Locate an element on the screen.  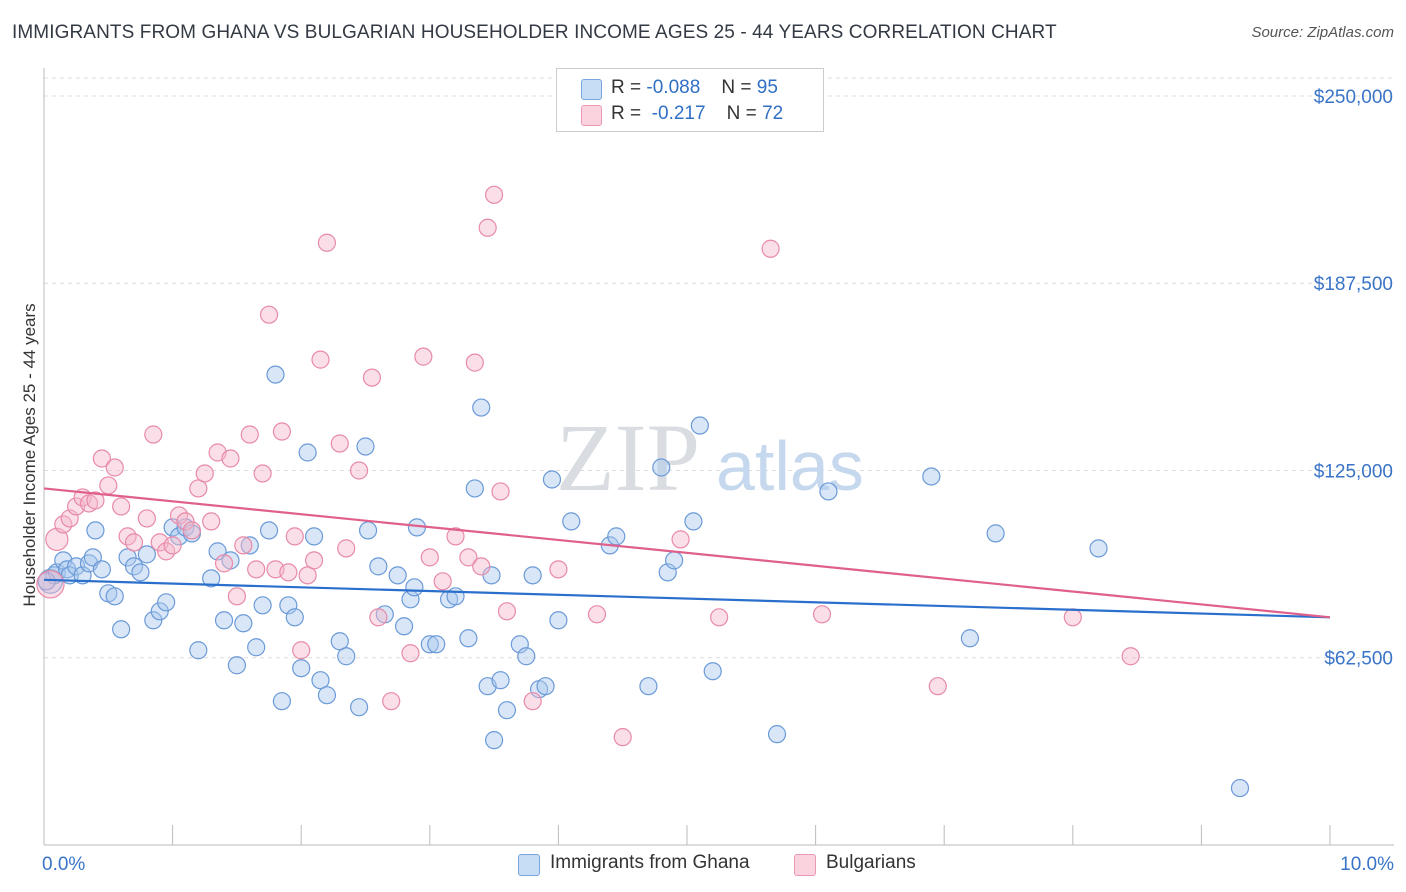
bottom-legend-label-bulgarians: Bulgarians is located at coordinates (871, 862).